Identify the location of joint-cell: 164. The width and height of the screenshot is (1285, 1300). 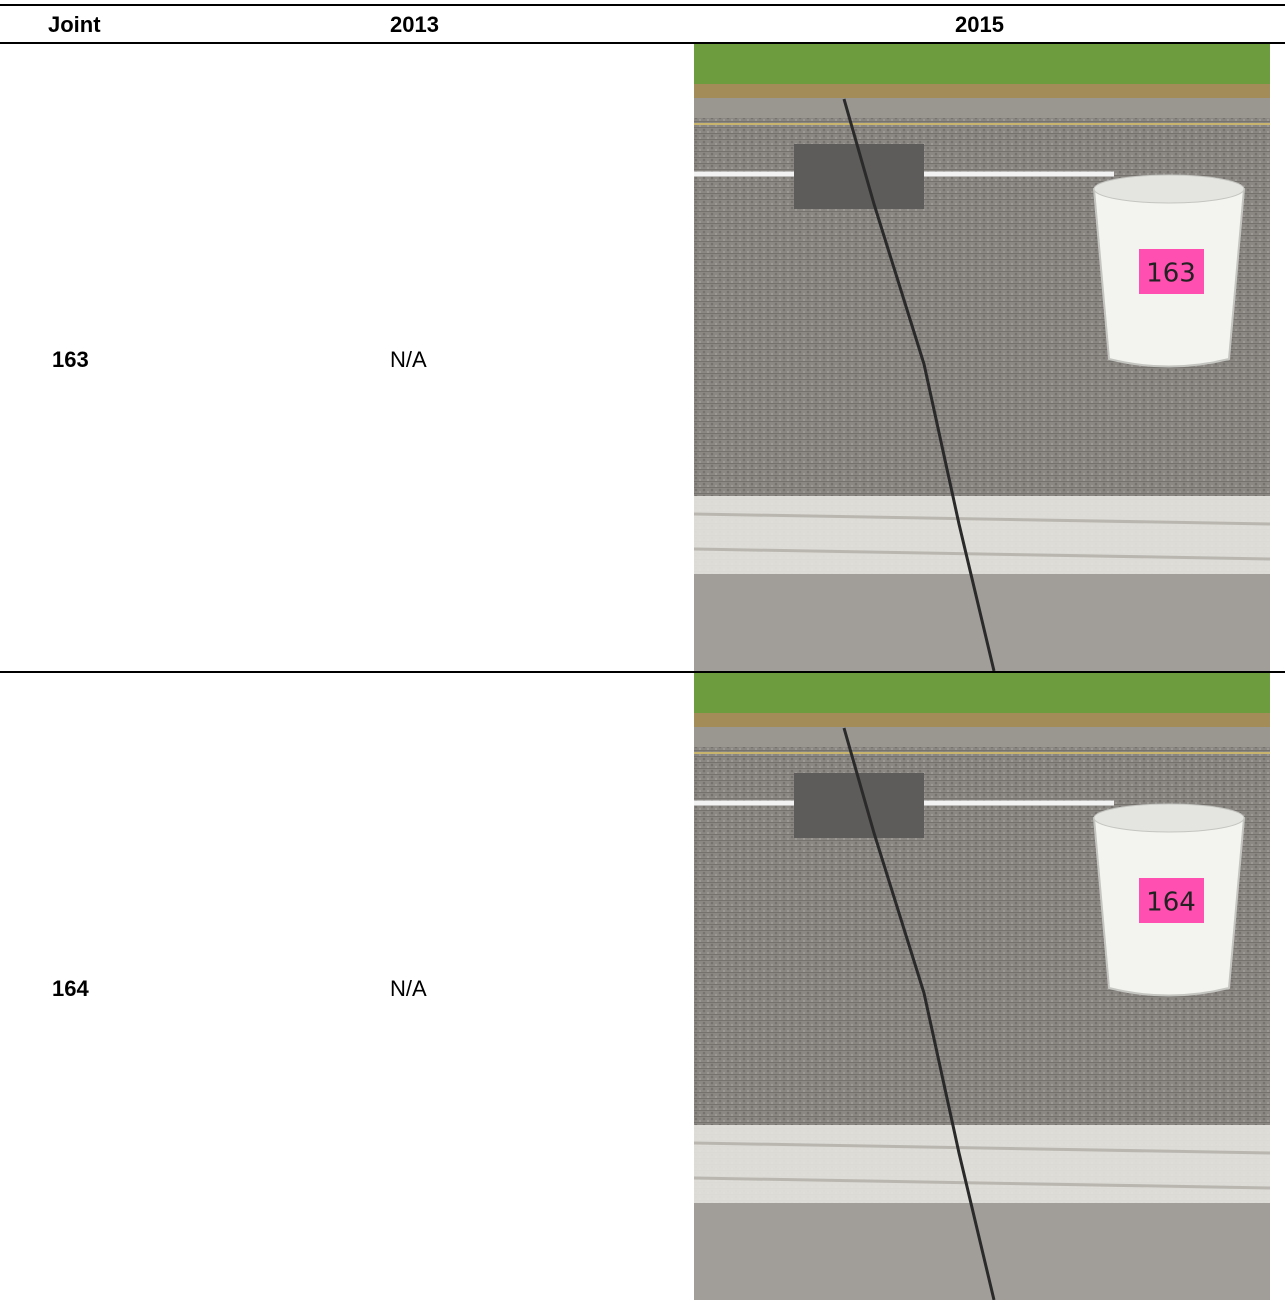
(70, 988).